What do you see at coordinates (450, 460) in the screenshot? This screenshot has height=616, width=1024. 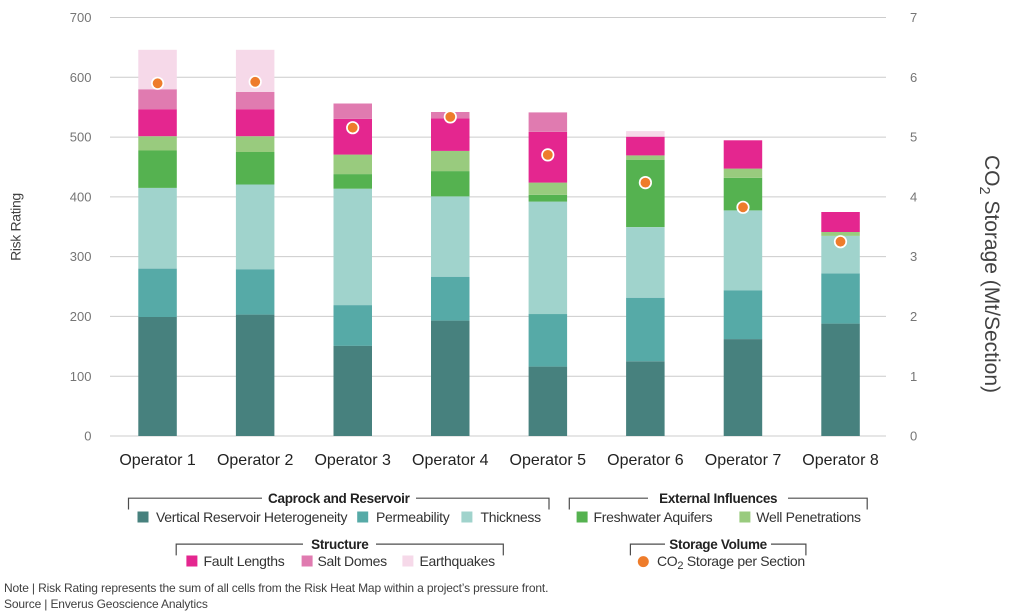 I see `svg-text: Operator 4` at bounding box center [450, 460].